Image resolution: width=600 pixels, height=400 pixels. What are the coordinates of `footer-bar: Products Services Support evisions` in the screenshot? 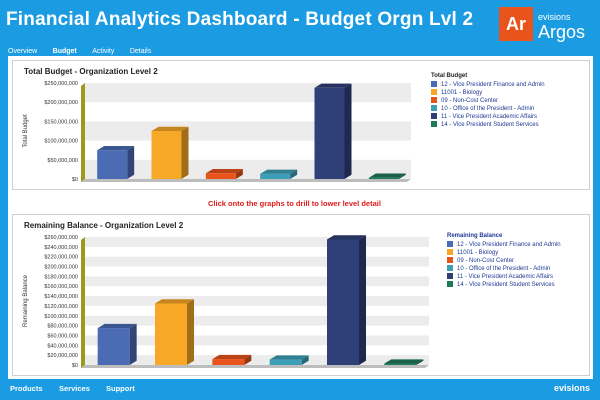 It's located at (300, 390).